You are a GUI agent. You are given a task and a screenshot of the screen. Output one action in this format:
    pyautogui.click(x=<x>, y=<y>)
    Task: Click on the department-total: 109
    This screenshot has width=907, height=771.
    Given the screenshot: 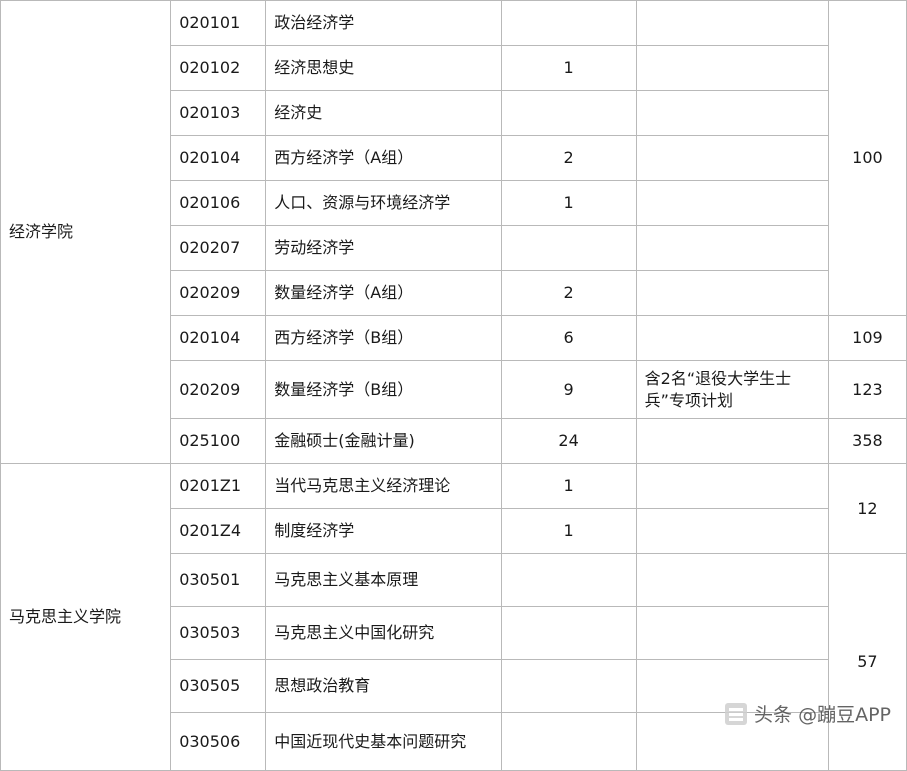 What is the action you would take?
    pyautogui.click(x=867, y=338)
    